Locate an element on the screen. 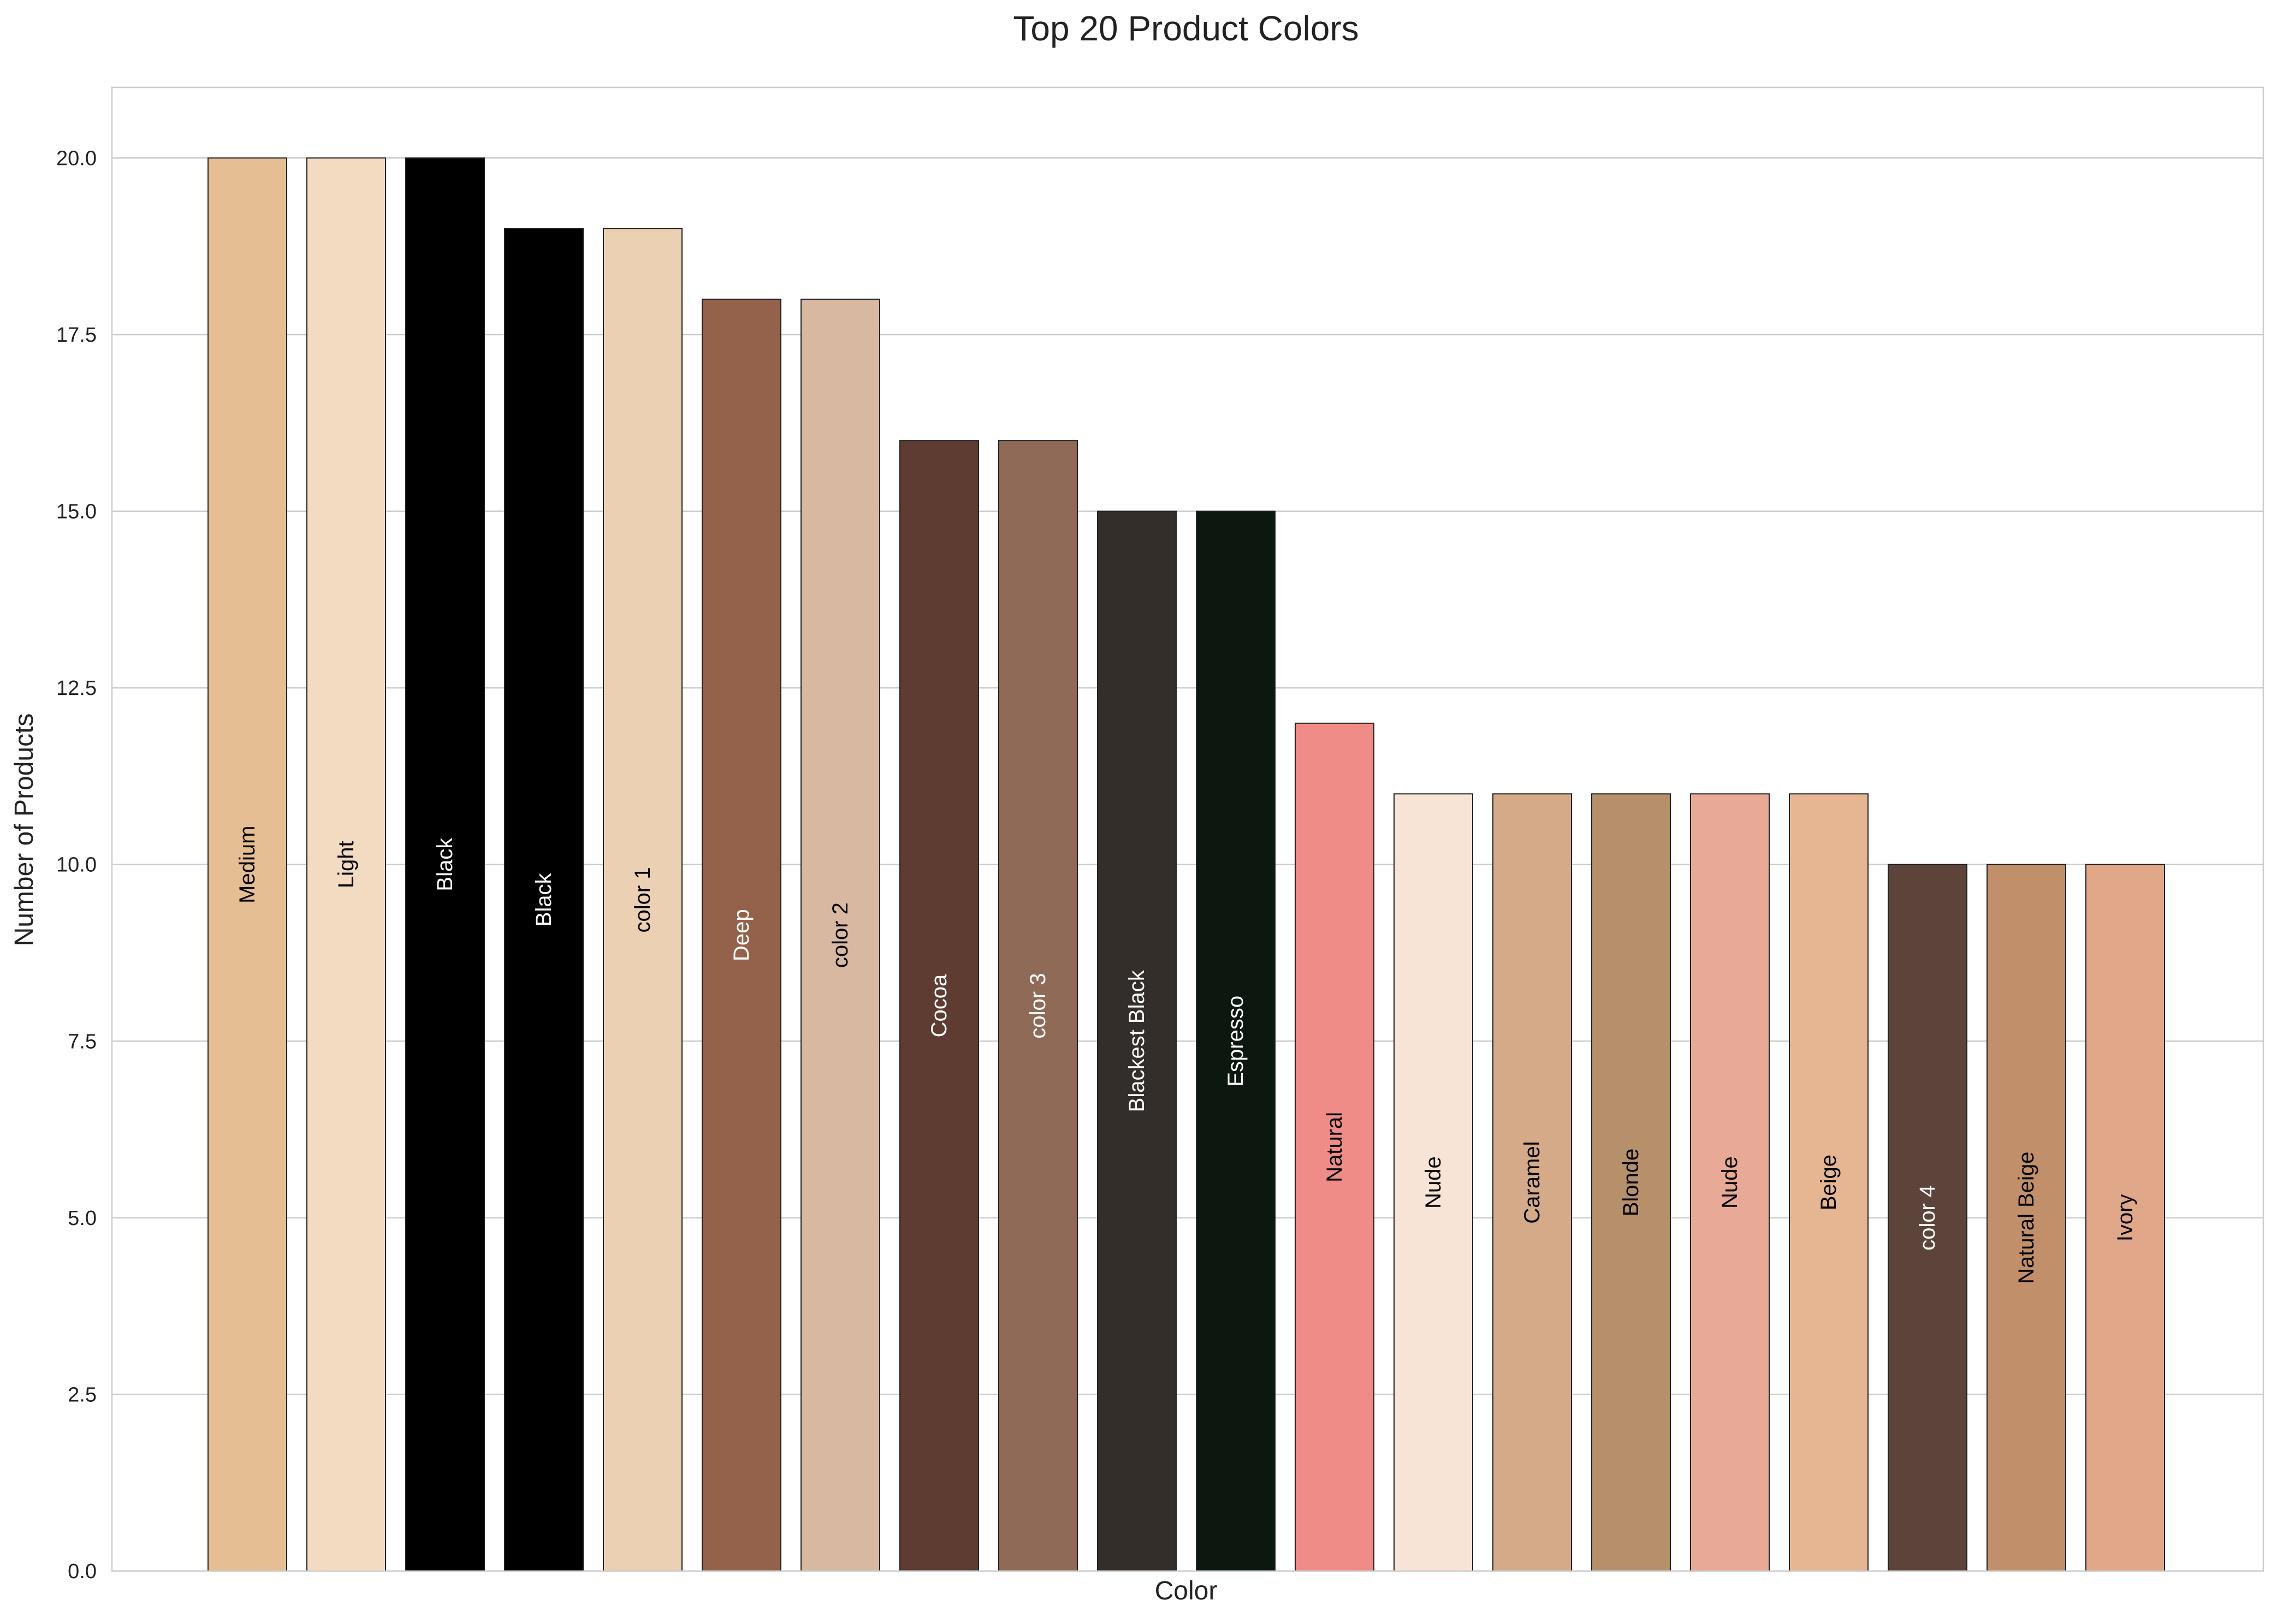 The image size is (2277, 1624). bar-label: Medium is located at coordinates (247, 864).